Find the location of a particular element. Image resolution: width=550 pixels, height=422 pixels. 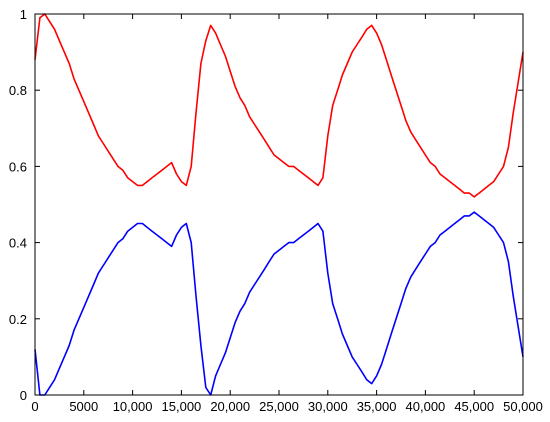

x-tick-label: 40,000 is located at coordinates (426, 406).